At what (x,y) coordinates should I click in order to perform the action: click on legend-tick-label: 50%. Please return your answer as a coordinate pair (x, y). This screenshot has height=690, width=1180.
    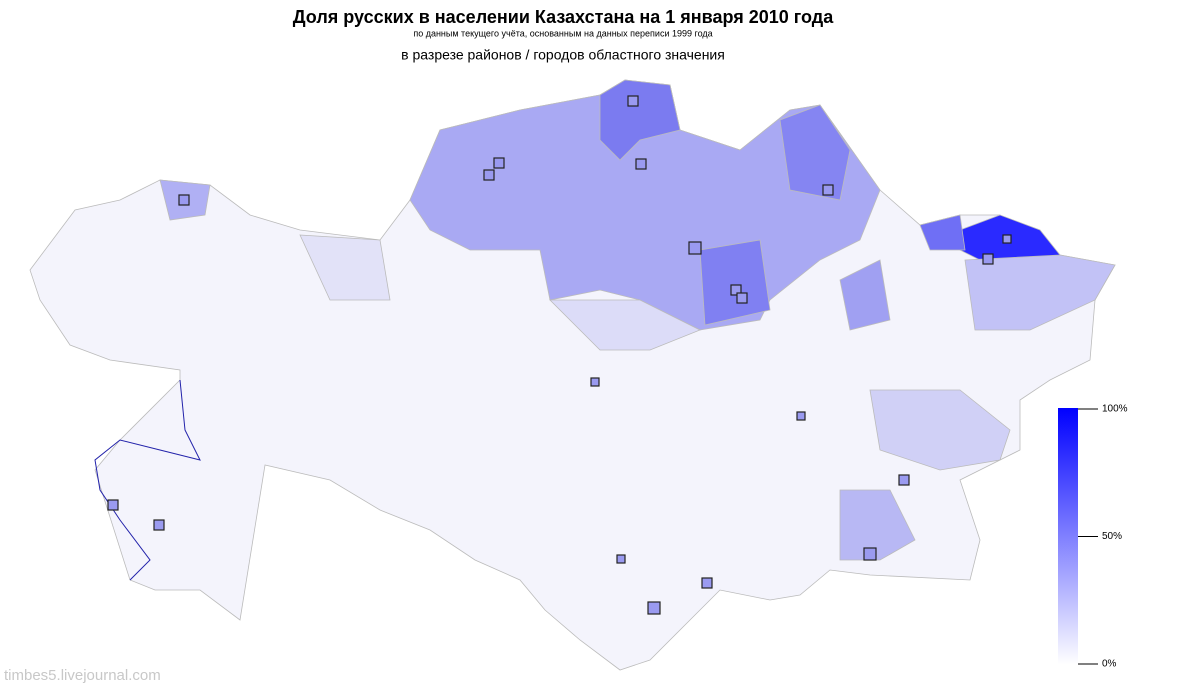
    Looking at the image, I should click on (1112, 536).